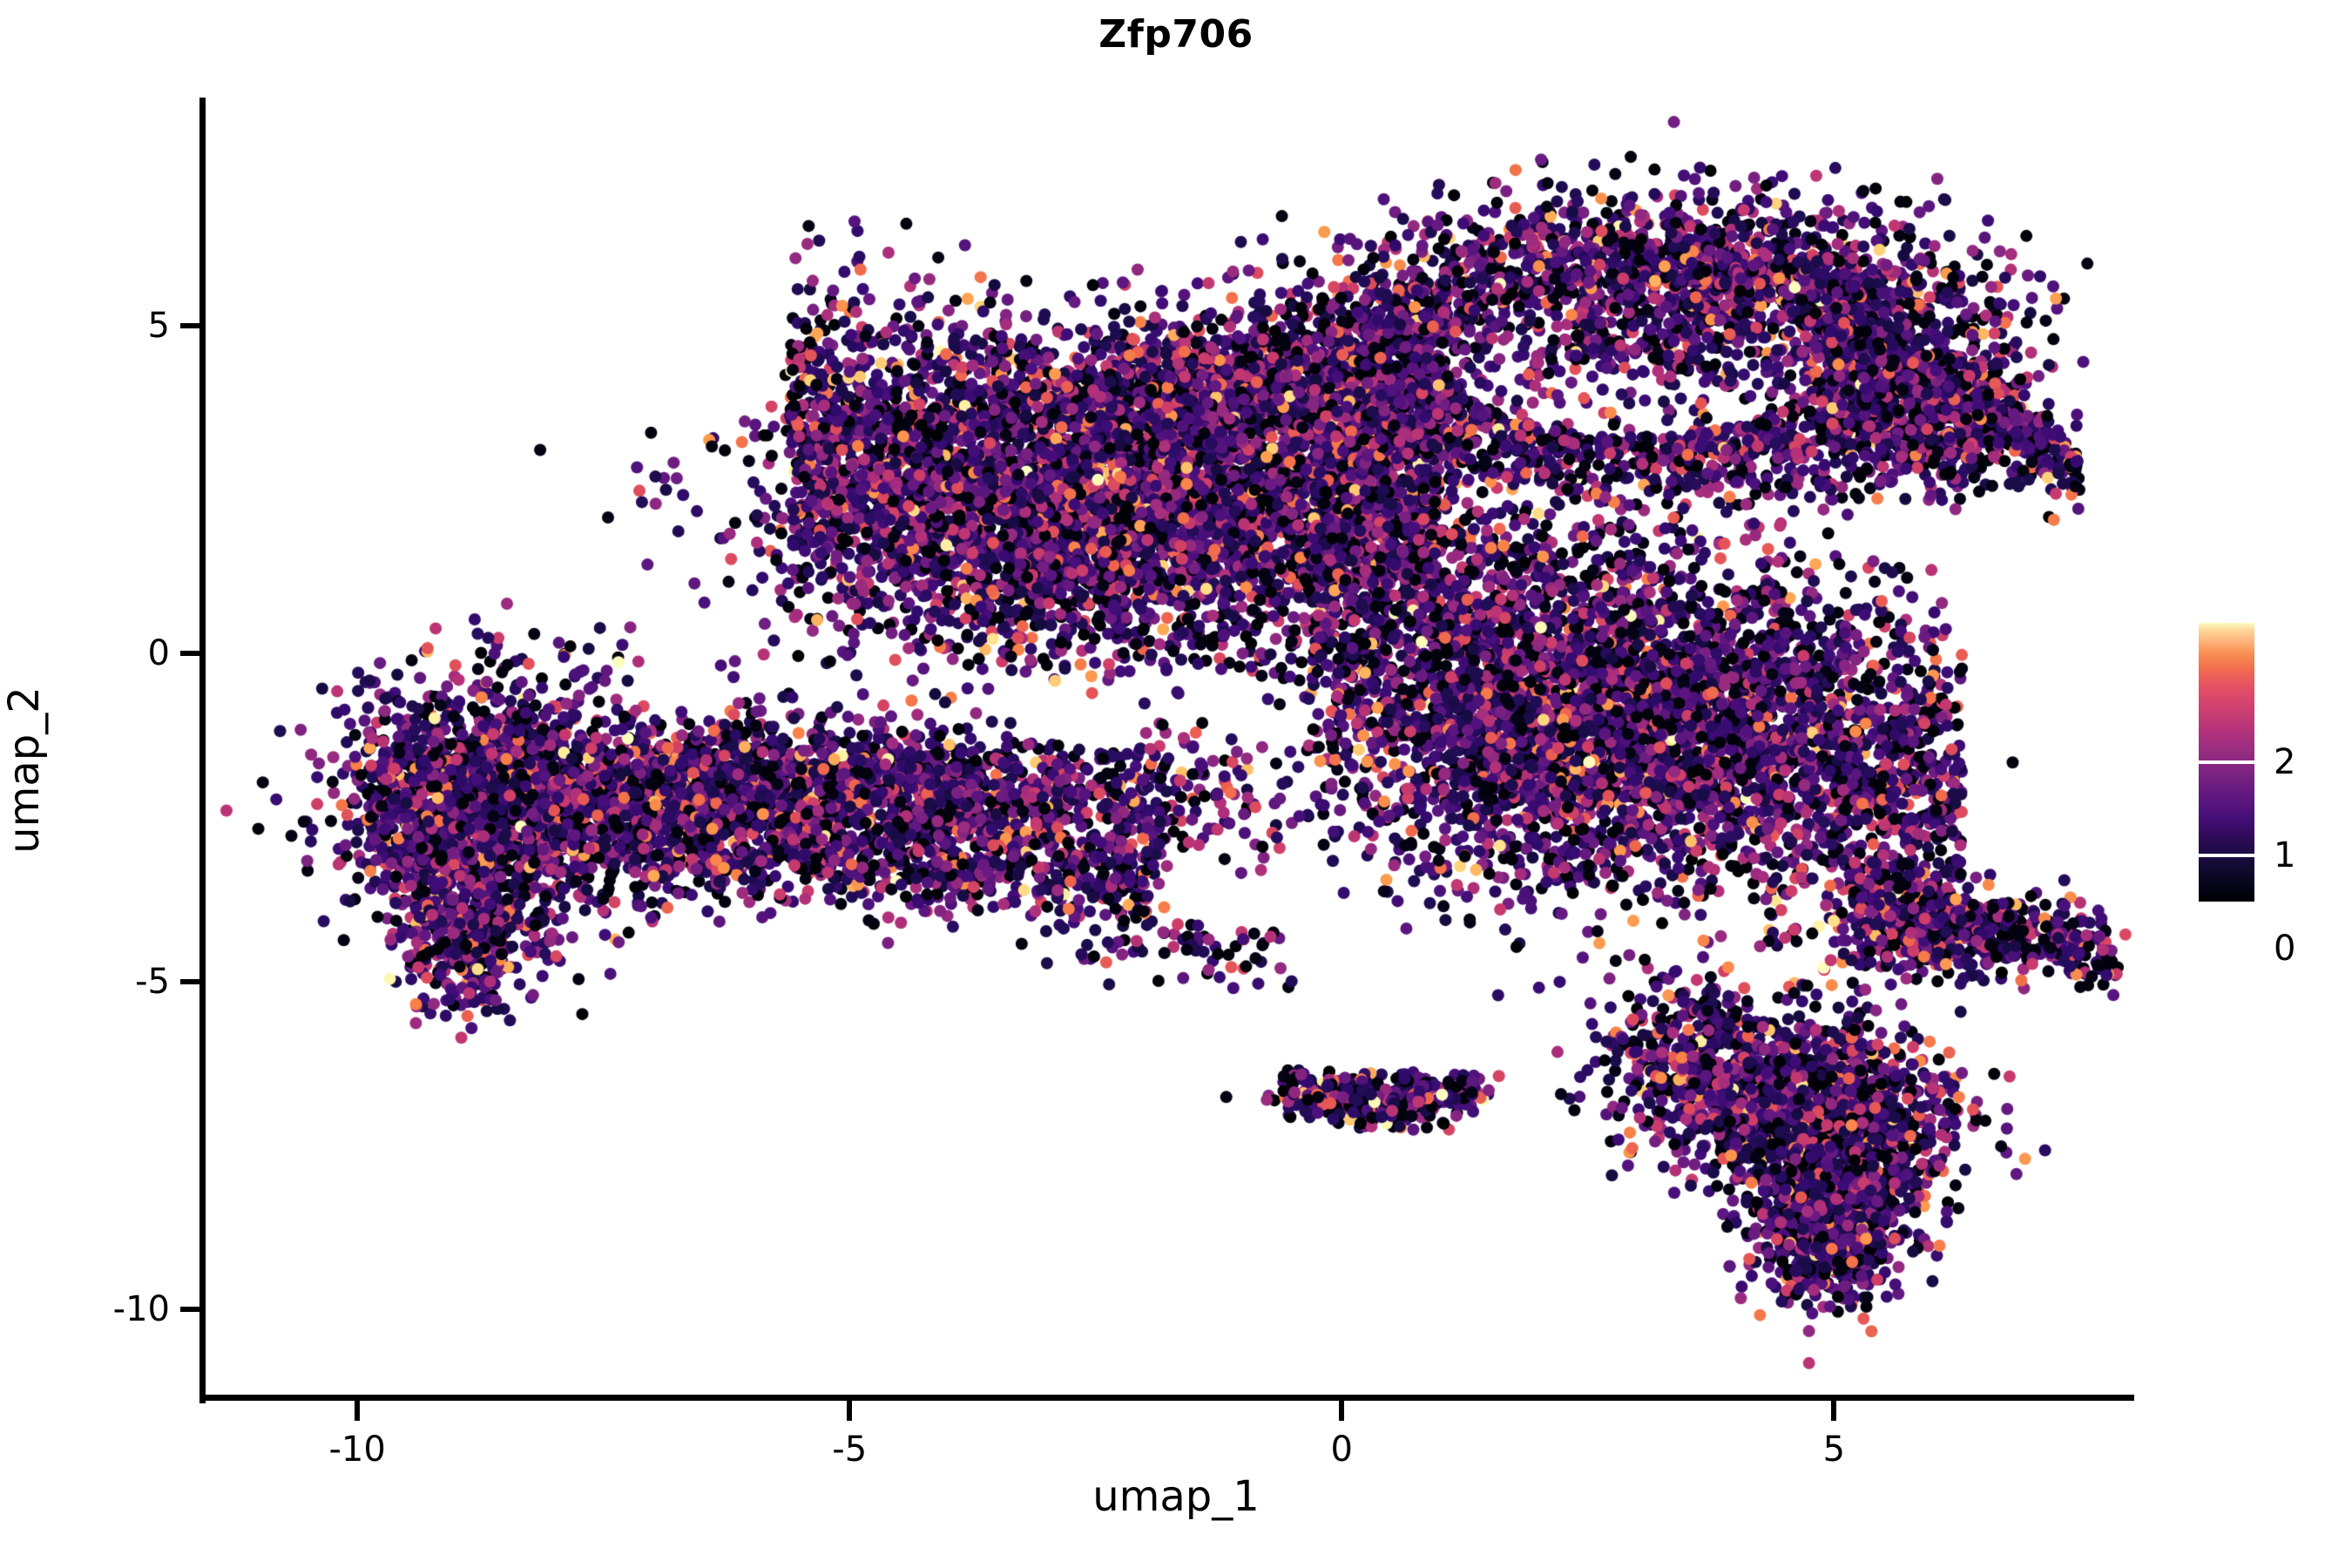 Image resolution: width=2352 pixels, height=1568 pixels. Describe the element at coordinates (158, 653) in the screenshot. I see `y-tick-label: 0` at that location.